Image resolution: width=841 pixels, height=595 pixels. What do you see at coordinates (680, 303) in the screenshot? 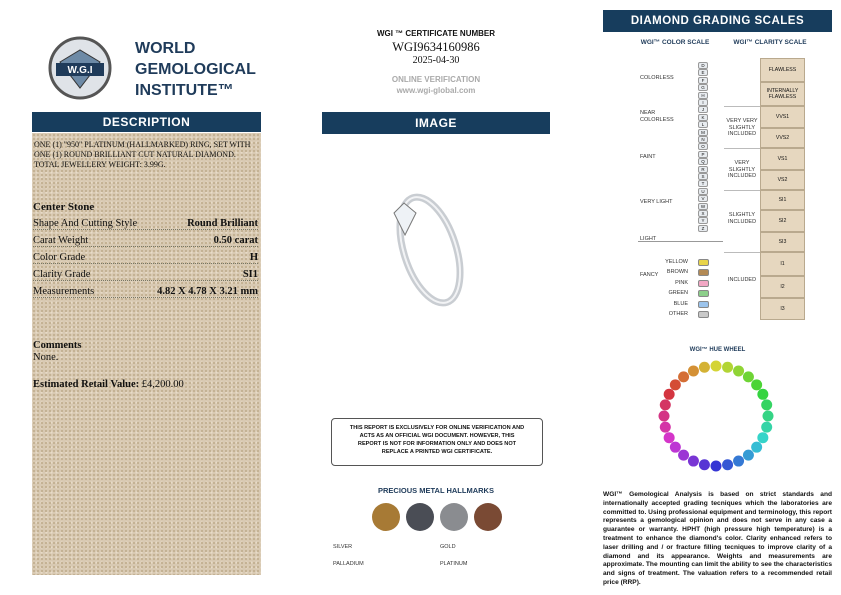
I see `fancy-label: BLUE` at bounding box center [680, 303].